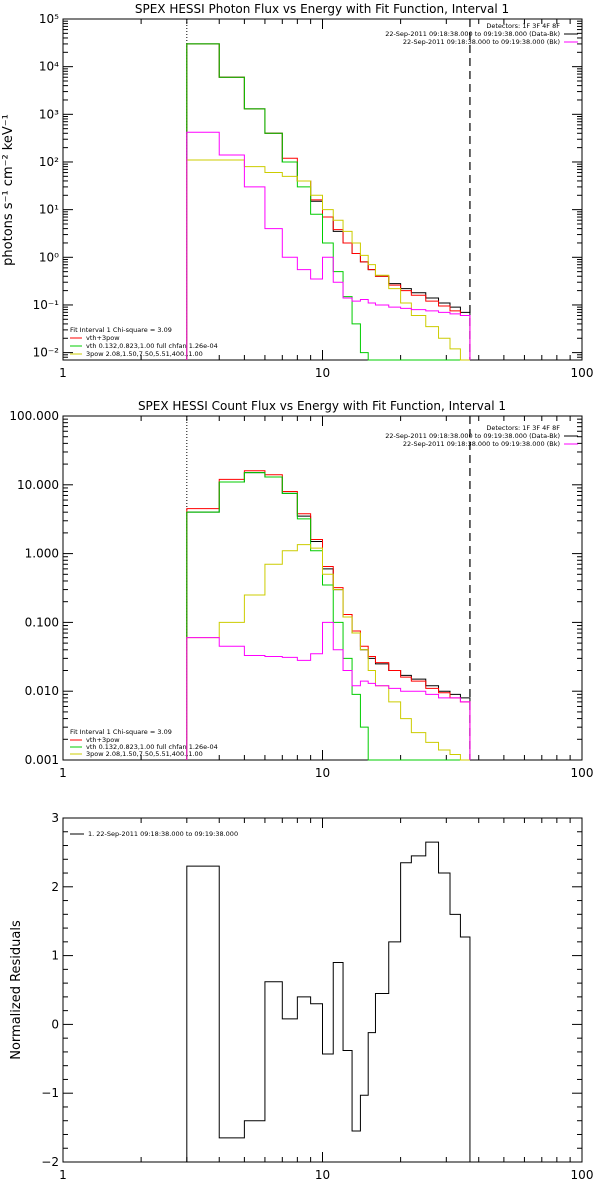 This screenshot has height=1200, width=600. Describe the element at coordinates (50, 1162) in the screenshot. I see `y-tick-label: −2` at that location.